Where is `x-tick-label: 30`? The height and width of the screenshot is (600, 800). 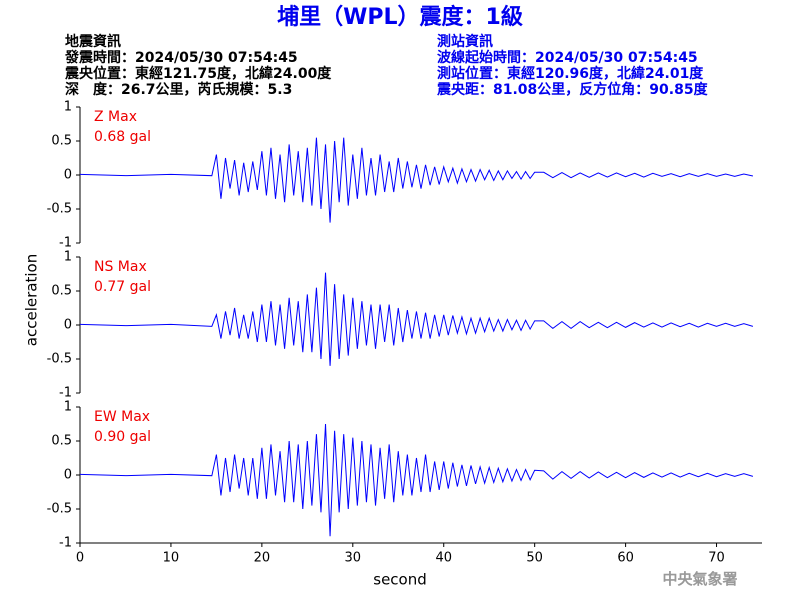 x-tick-label: 30 is located at coordinates (353, 558).